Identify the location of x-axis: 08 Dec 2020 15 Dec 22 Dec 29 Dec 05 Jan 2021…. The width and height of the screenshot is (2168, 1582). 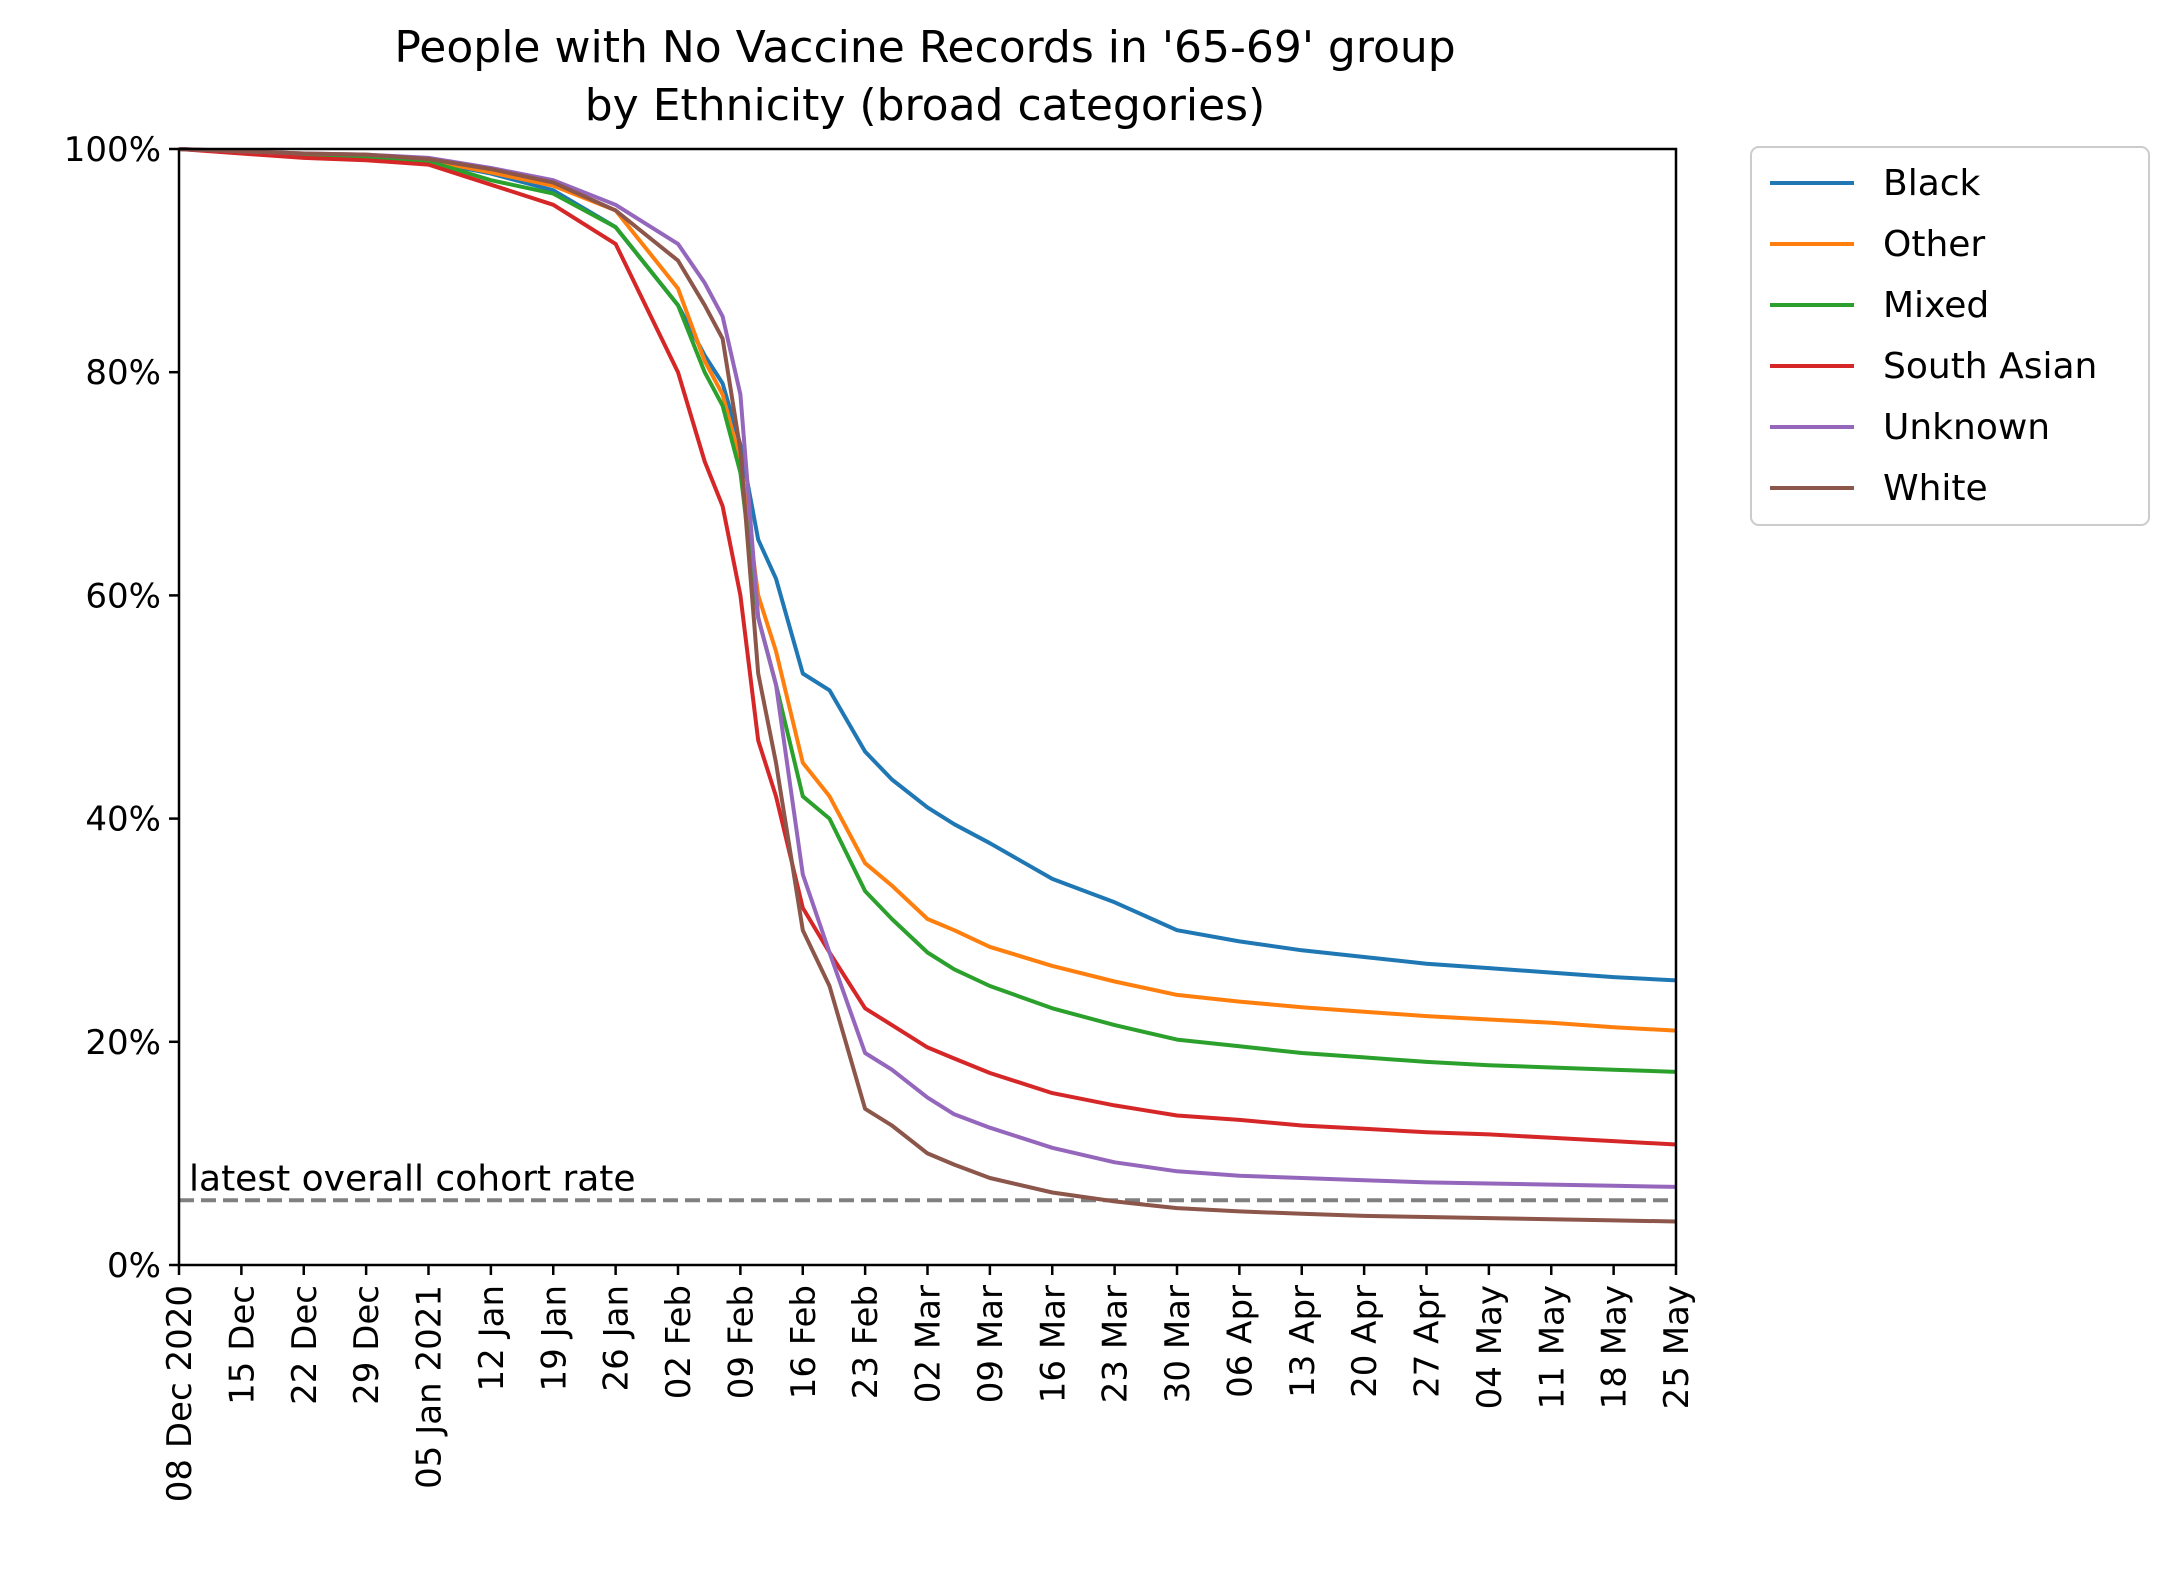
(928, 1383).